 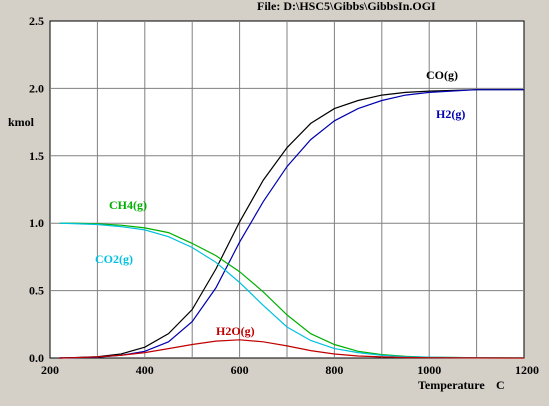 What do you see at coordinates (442, 75) in the screenshot?
I see `series-label-co: CO(g)` at bounding box center [442, 75].